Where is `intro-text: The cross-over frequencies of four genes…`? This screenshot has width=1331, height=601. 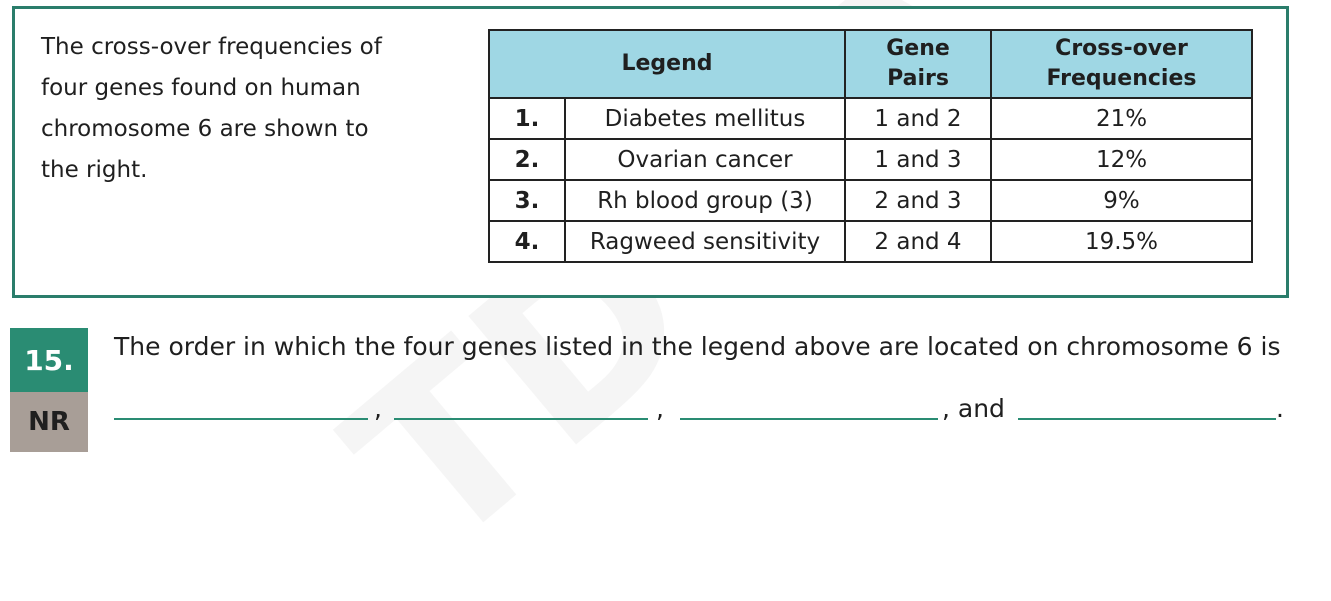 intro-text: The cross-over frequencies of four genes… is located at coordinates (221, 109).